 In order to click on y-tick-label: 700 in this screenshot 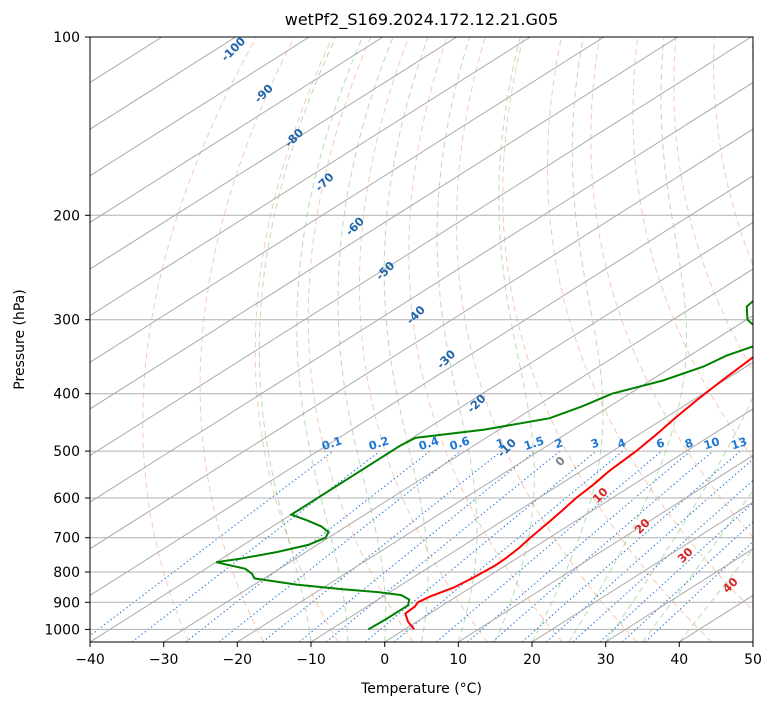, I will do `click(66, 539)`.